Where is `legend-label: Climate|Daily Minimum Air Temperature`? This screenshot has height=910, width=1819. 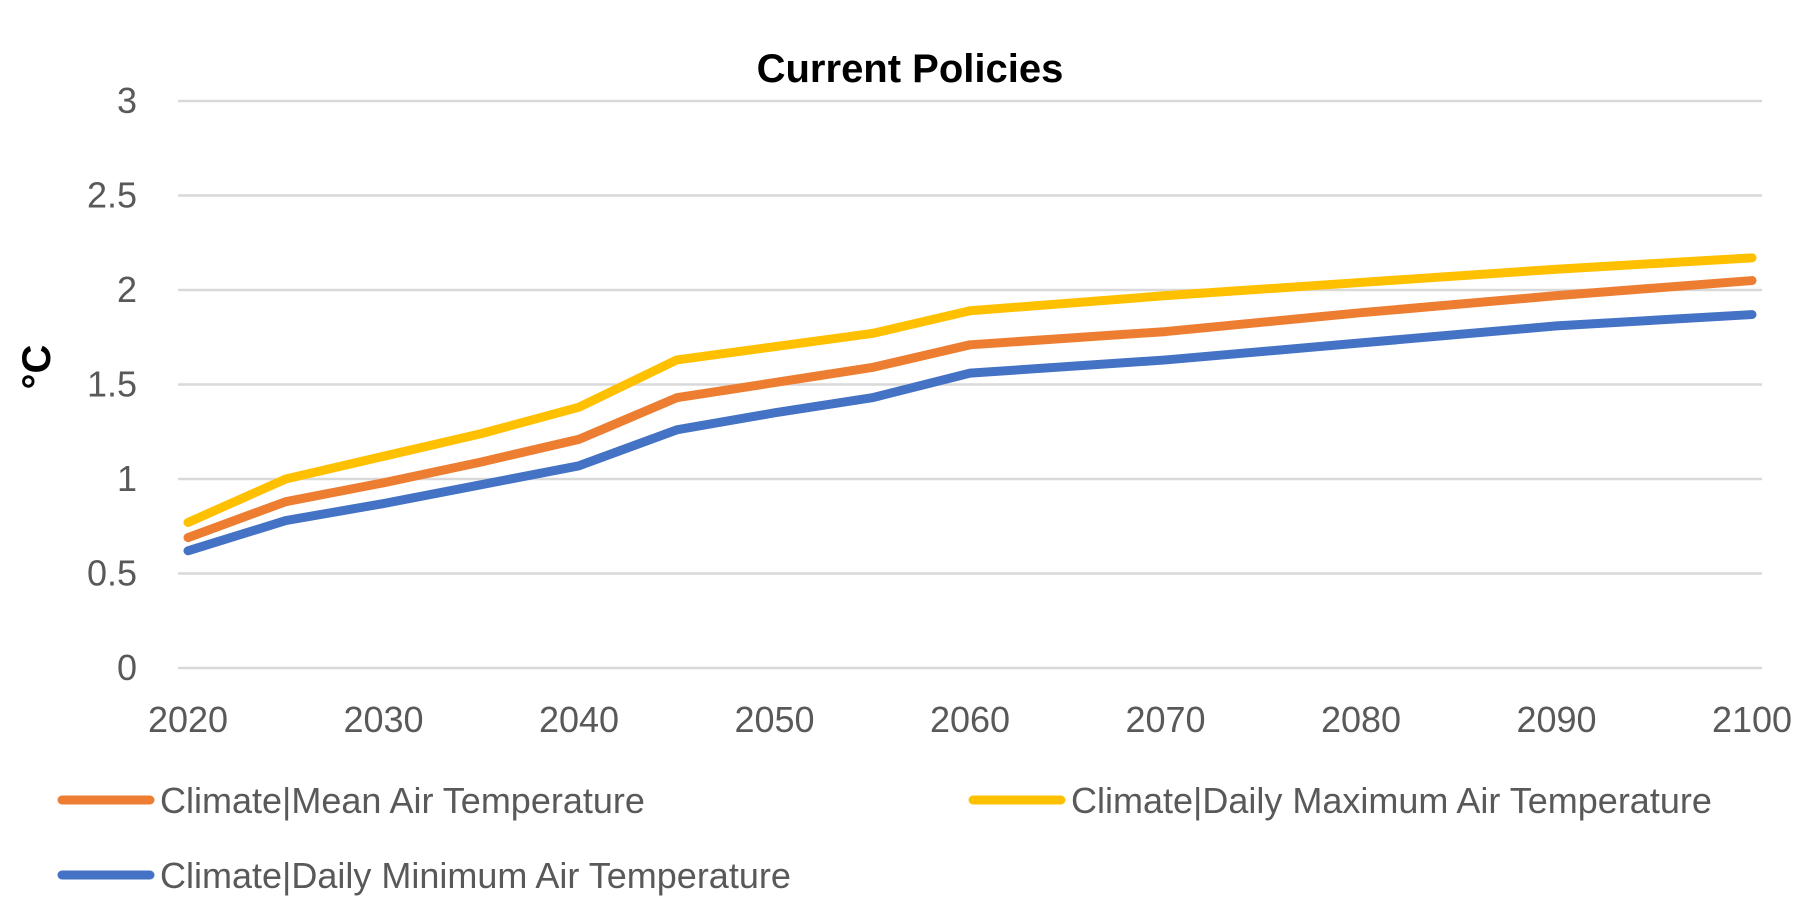
legend-label: Climate|Daily Minimum Air Temperature is located at coordinates (475, 875).